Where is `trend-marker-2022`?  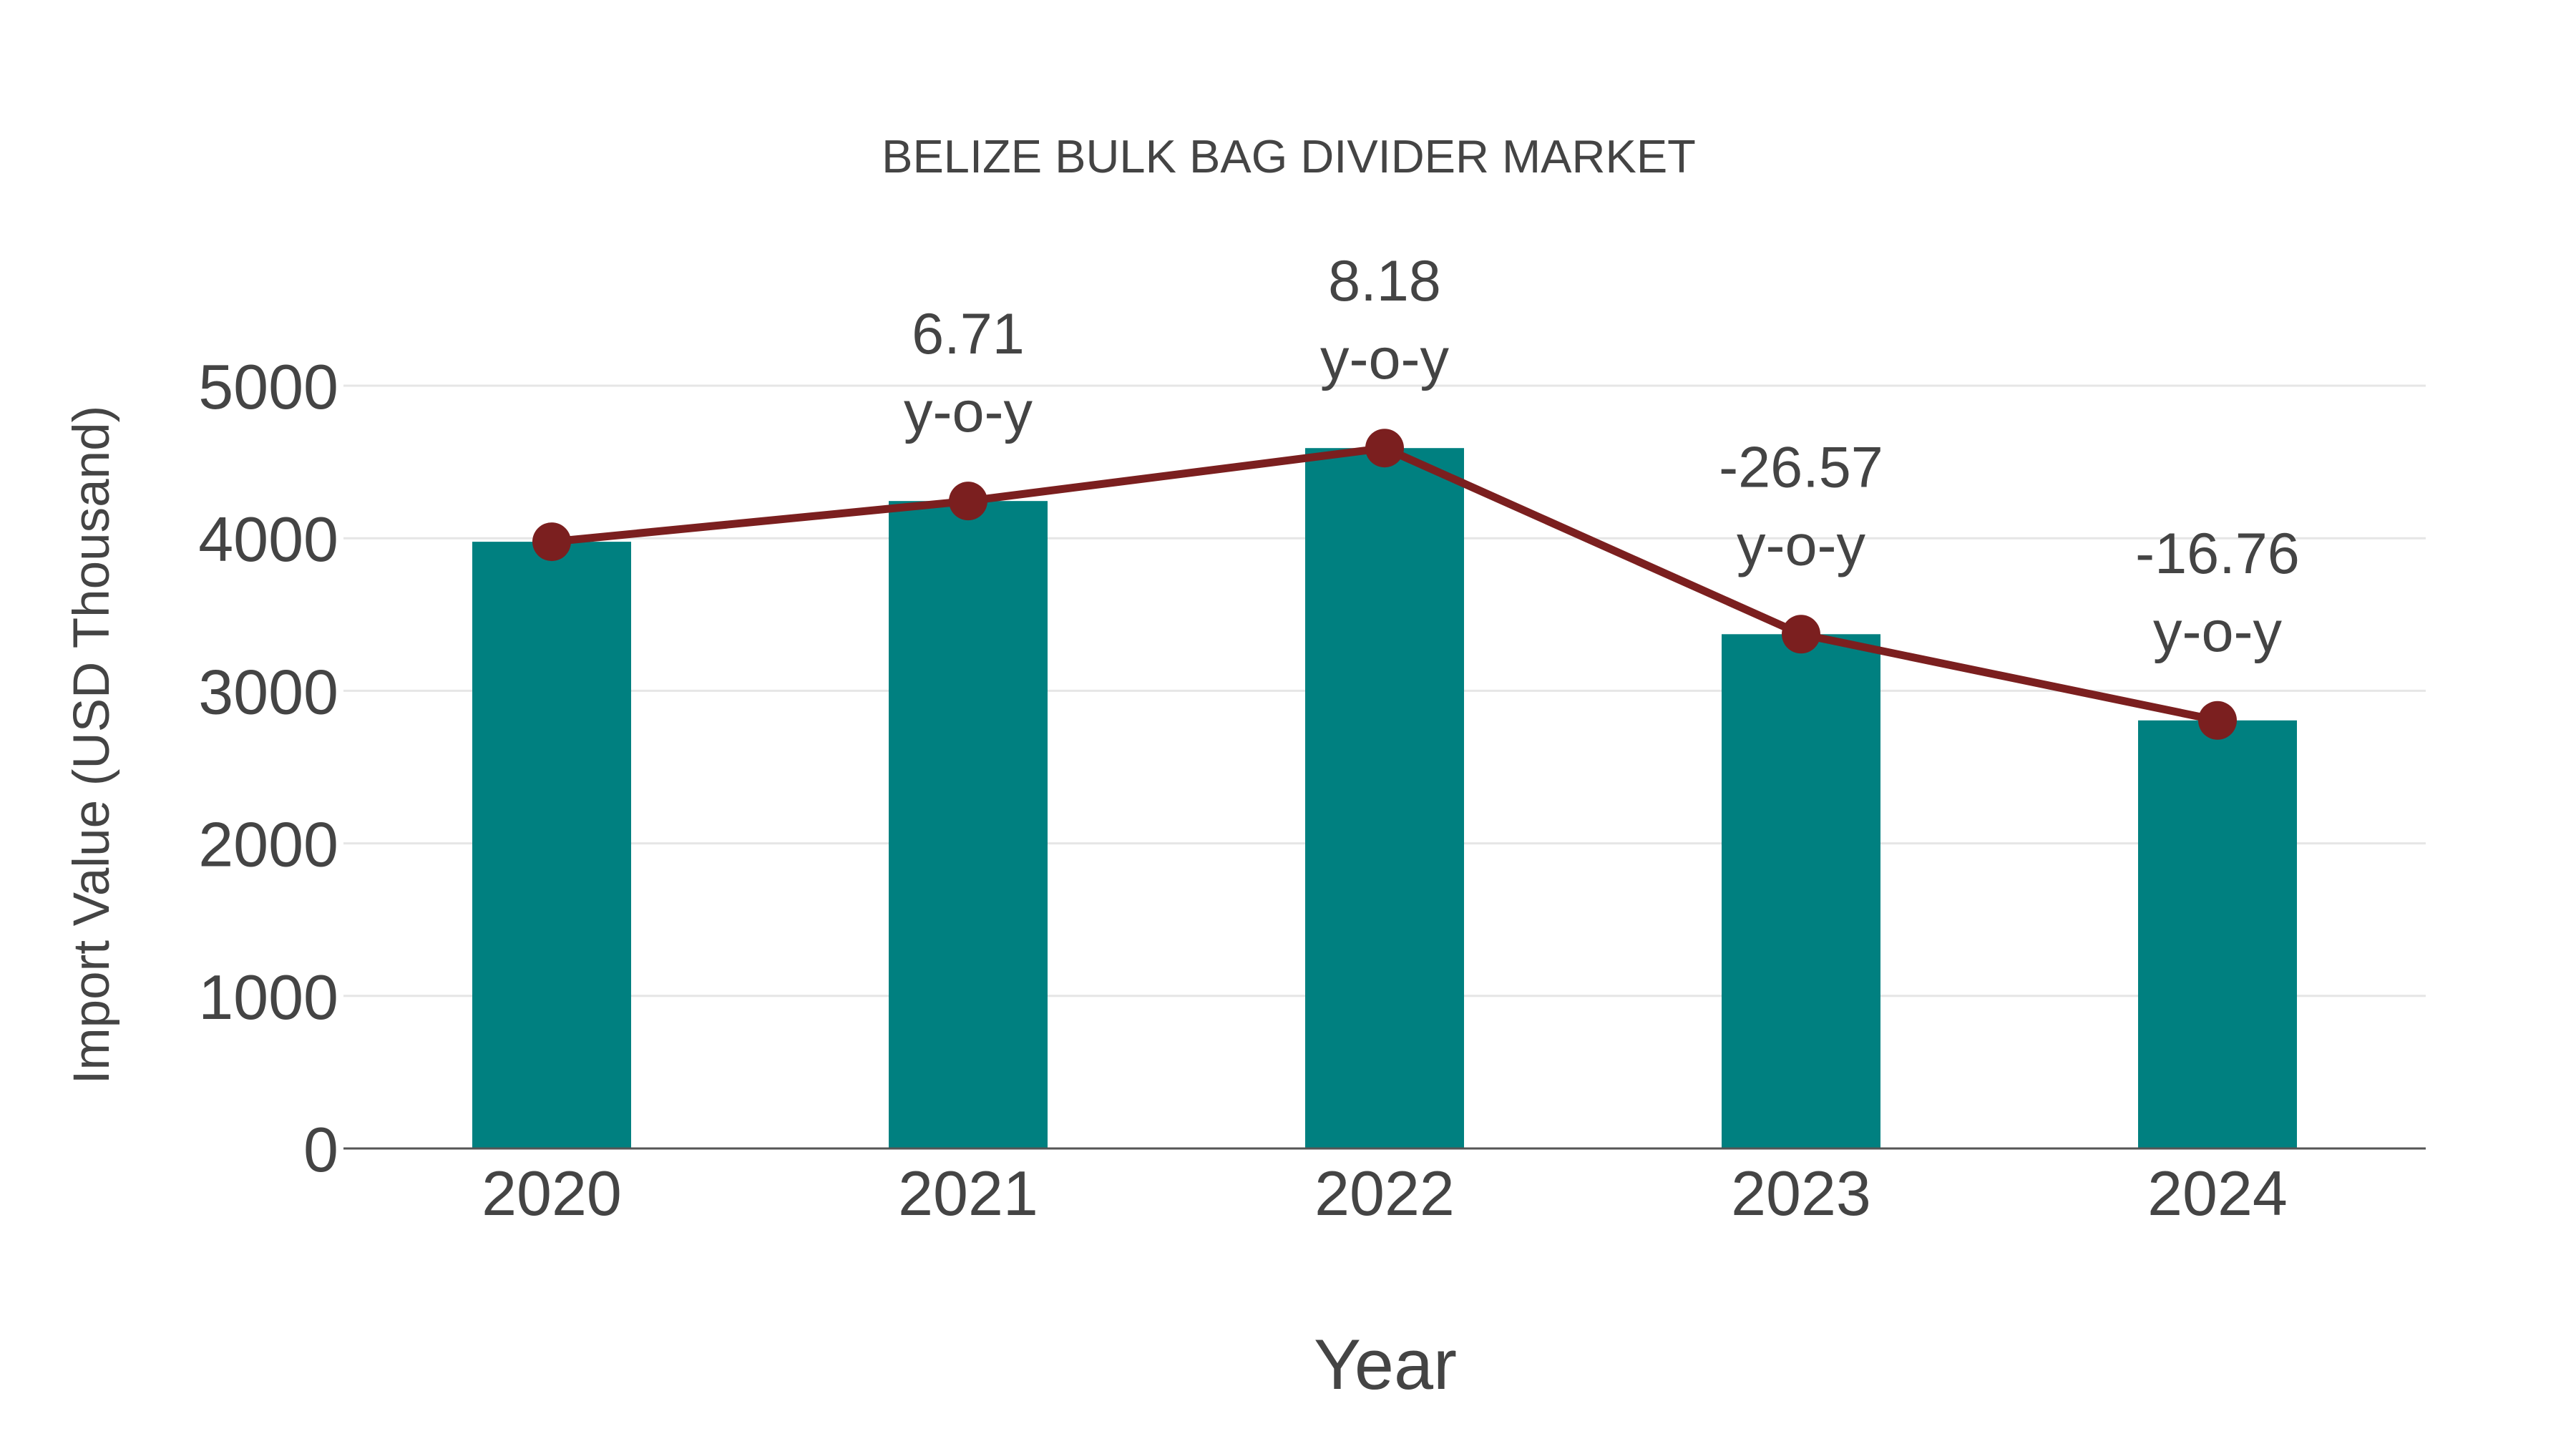
trend-marker-2022 is located at coordinates (1384, 448).